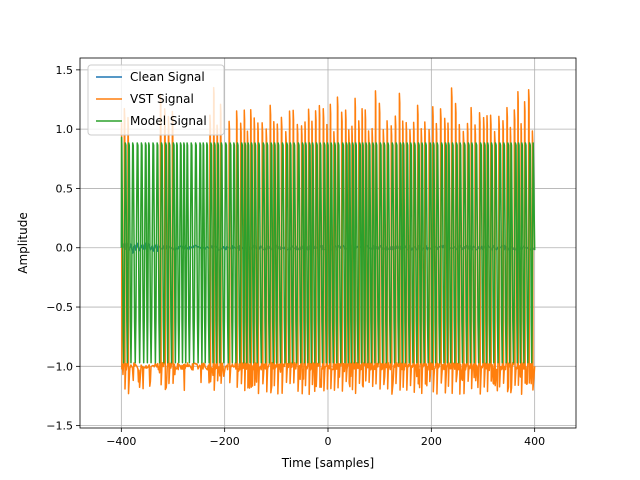 Image resolution: width=640 pixels, height=480 pixels. Describe the element at coordinates (328, 441) in the screenshot. I see `x-tick-label: 0` at that location.